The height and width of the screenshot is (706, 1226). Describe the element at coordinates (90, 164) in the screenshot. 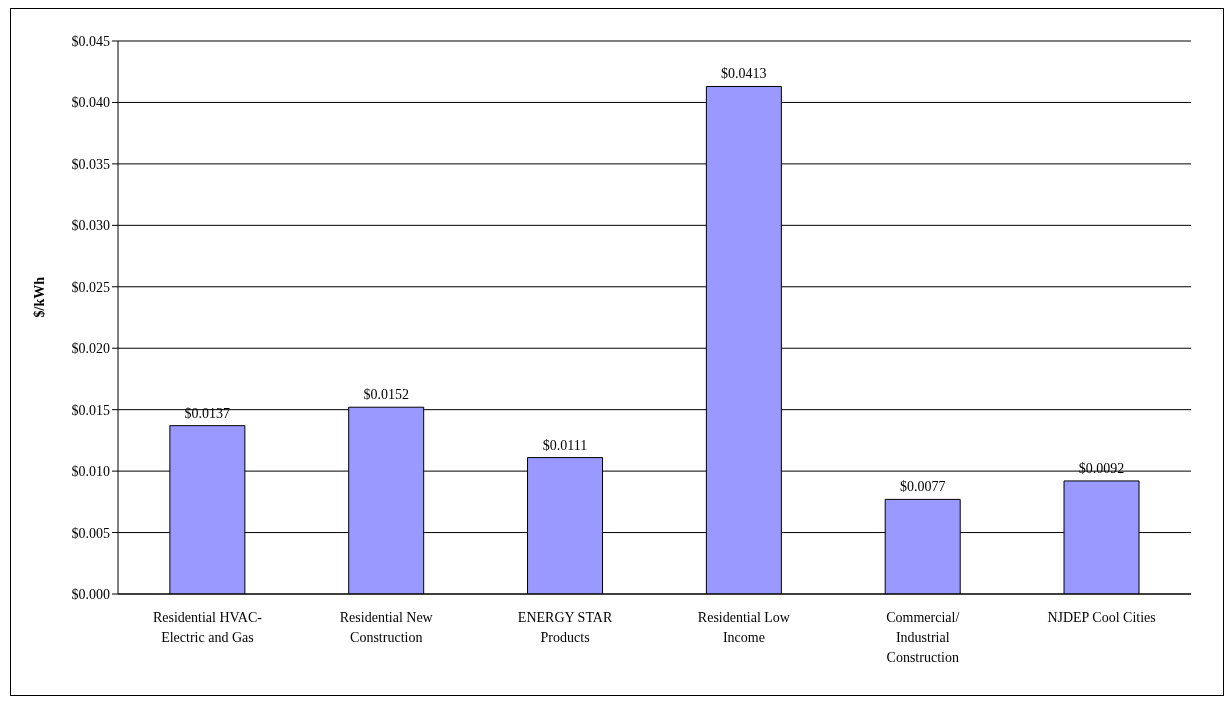

I see `y-tick-label: $0.035` at that location.